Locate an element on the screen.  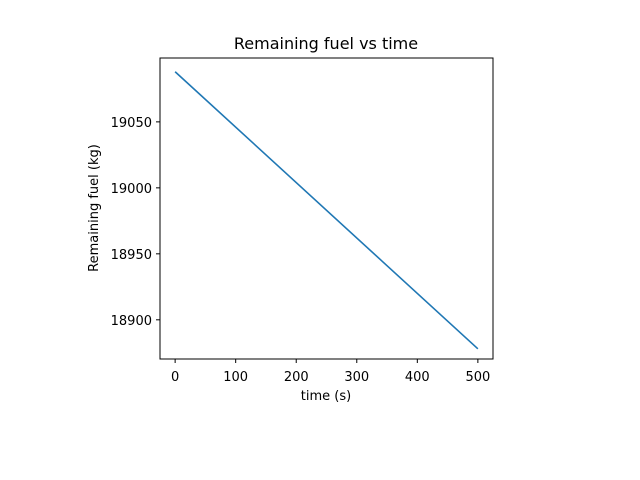
x-tick-label: 500 is located at coordinates (477, 377).